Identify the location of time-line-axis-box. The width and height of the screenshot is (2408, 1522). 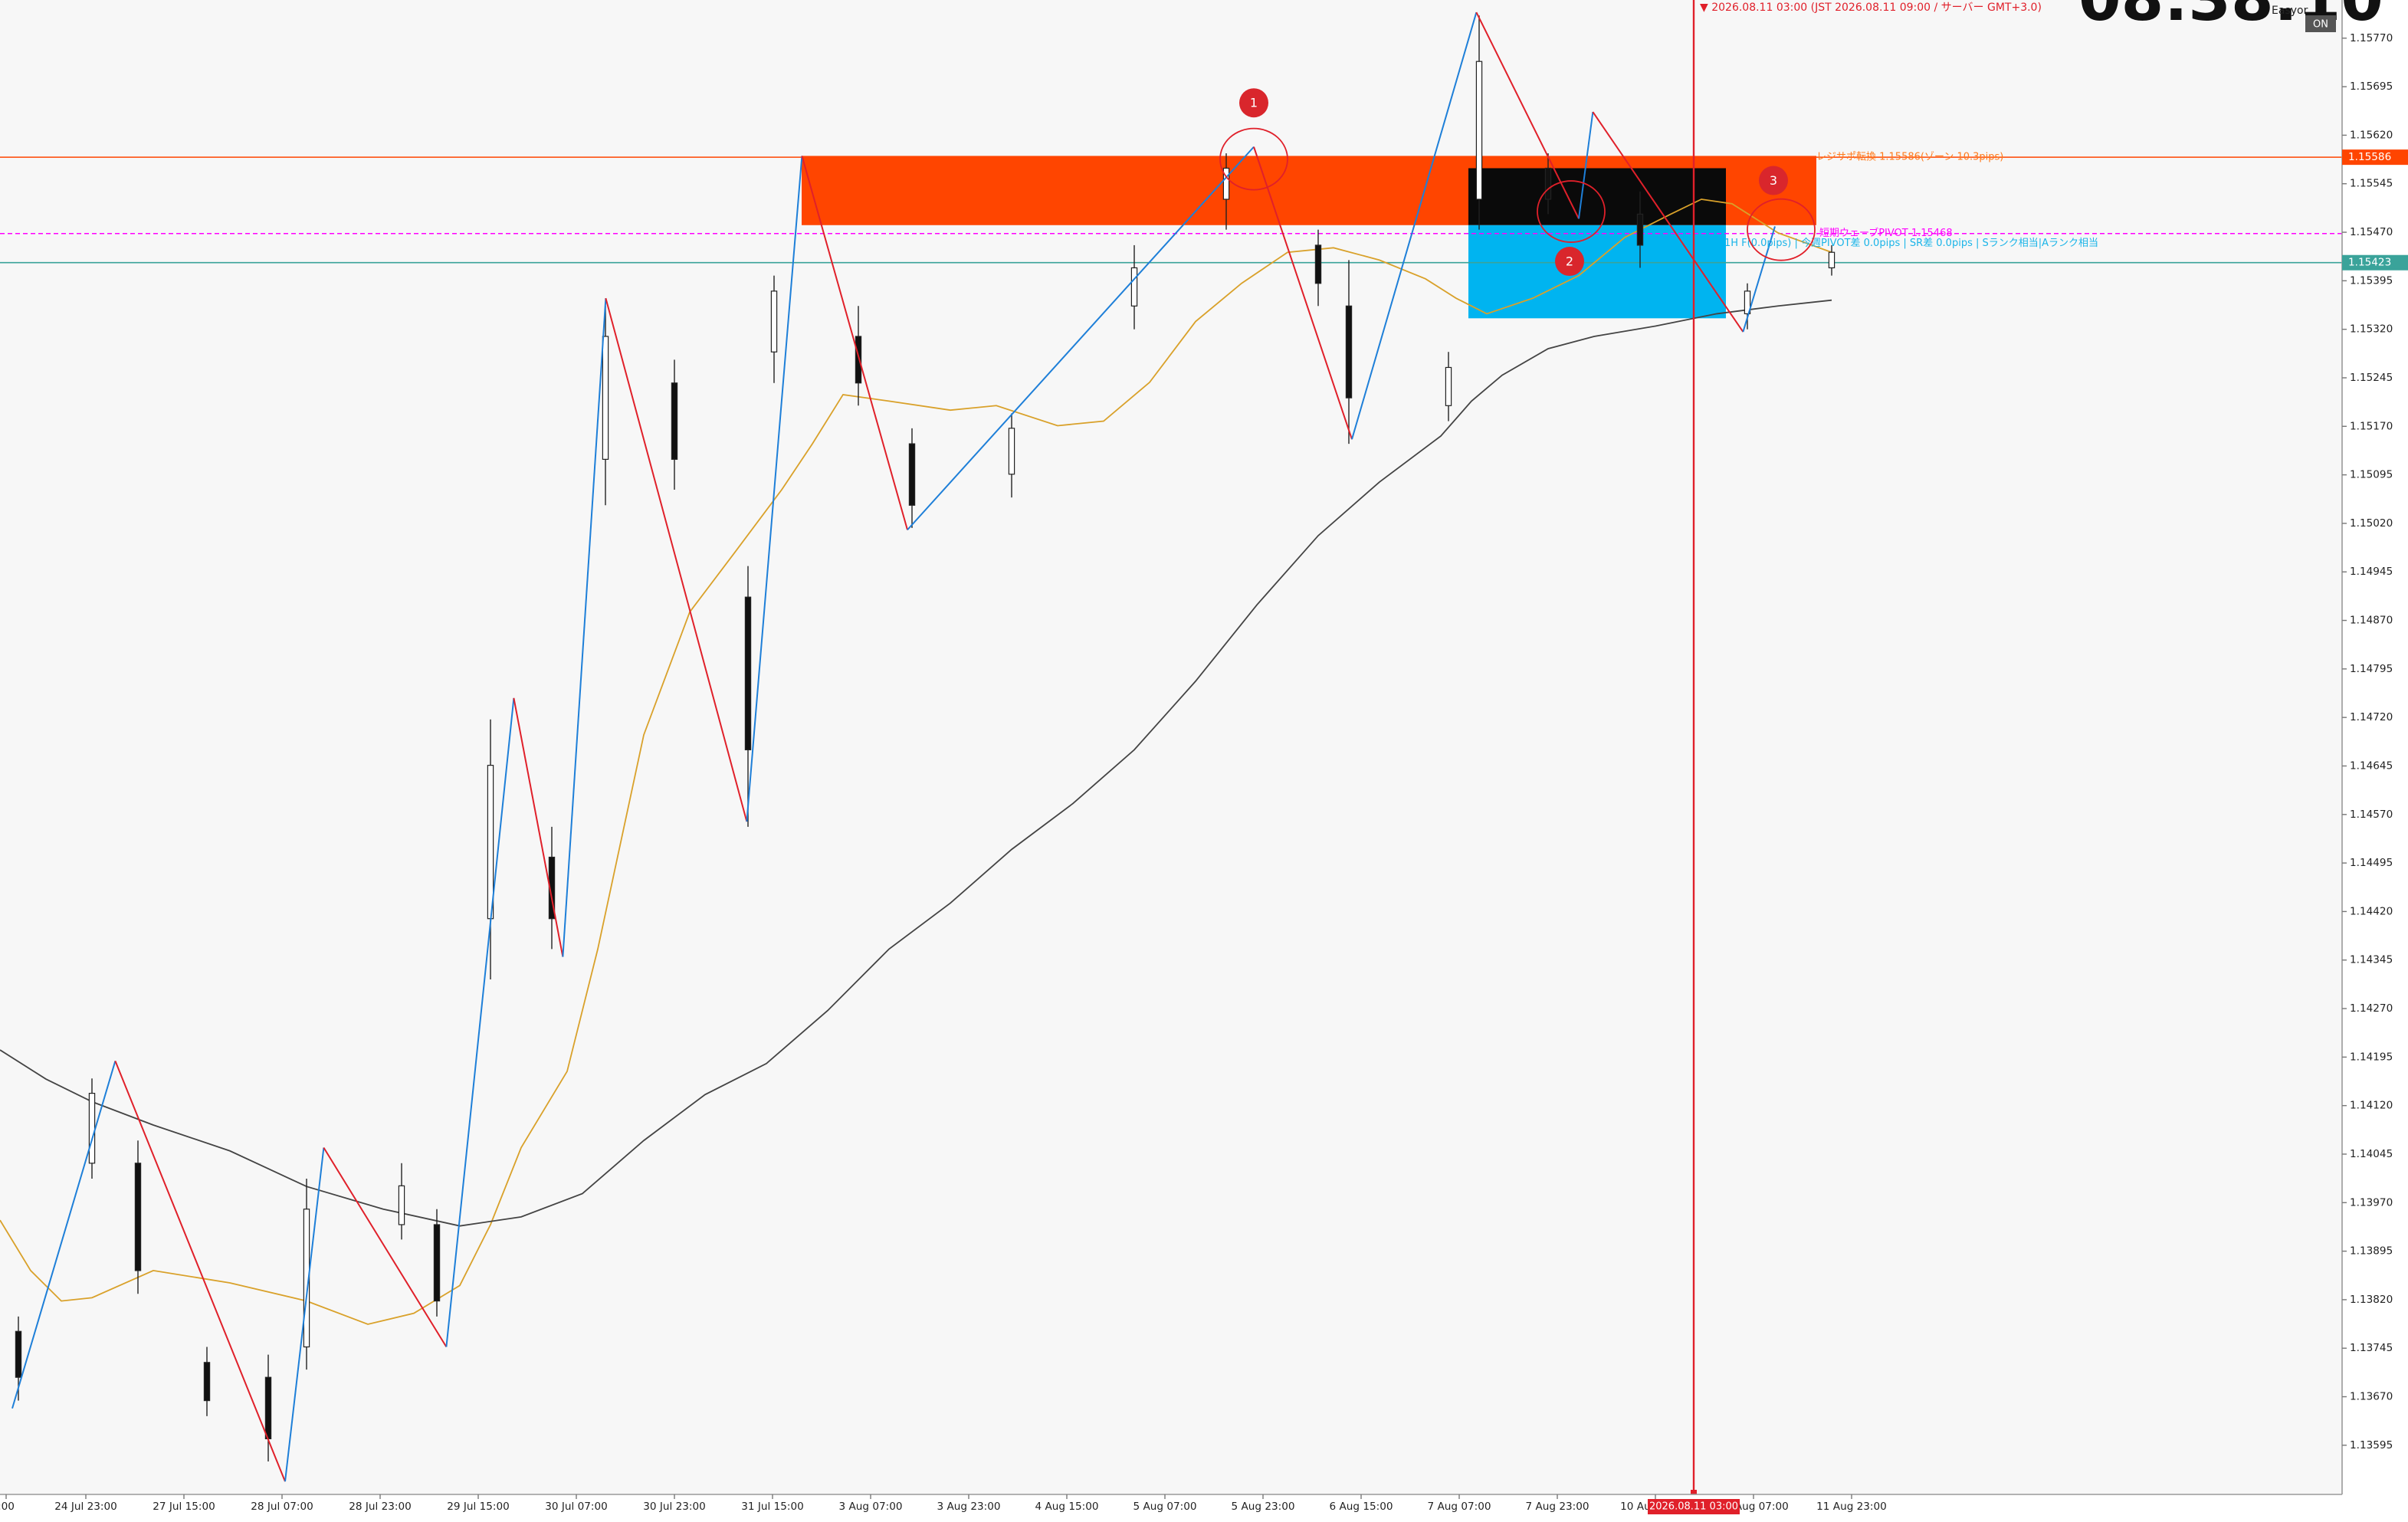
(1694, 1506).